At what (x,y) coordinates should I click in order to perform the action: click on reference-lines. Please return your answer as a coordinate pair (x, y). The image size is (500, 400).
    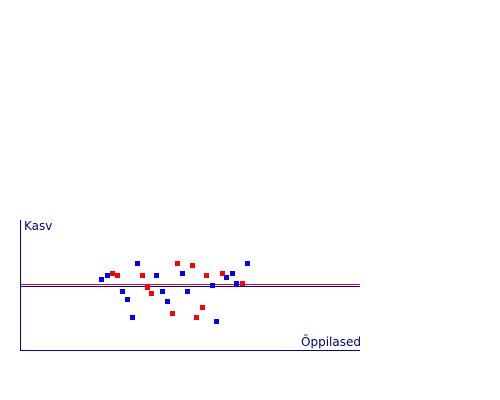
    Looking at the image, I should click on (190, 285).